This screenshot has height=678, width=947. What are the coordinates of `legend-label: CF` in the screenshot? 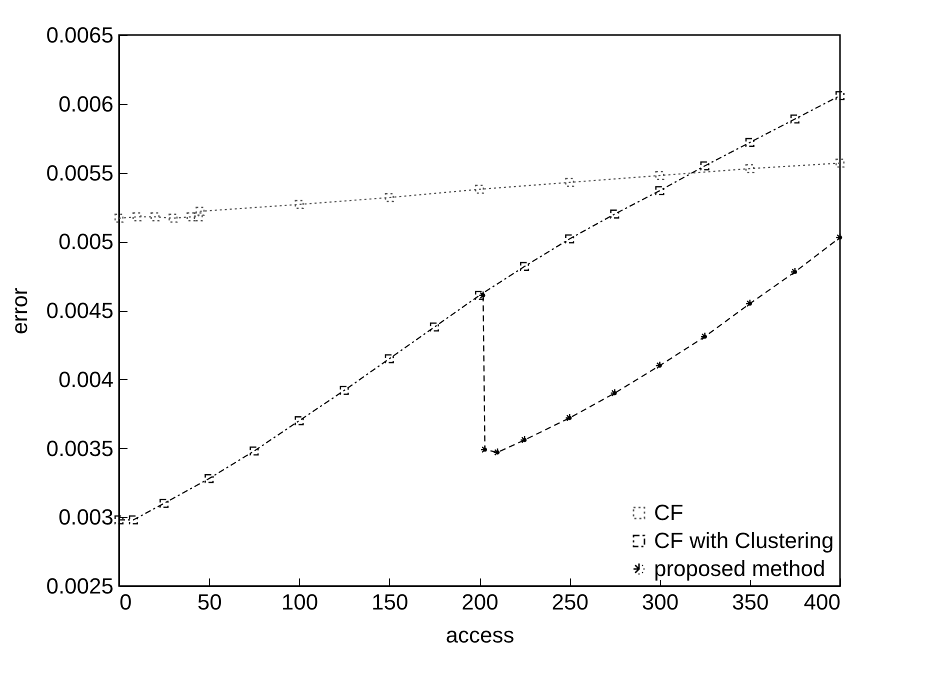 It's located at (669, 512).